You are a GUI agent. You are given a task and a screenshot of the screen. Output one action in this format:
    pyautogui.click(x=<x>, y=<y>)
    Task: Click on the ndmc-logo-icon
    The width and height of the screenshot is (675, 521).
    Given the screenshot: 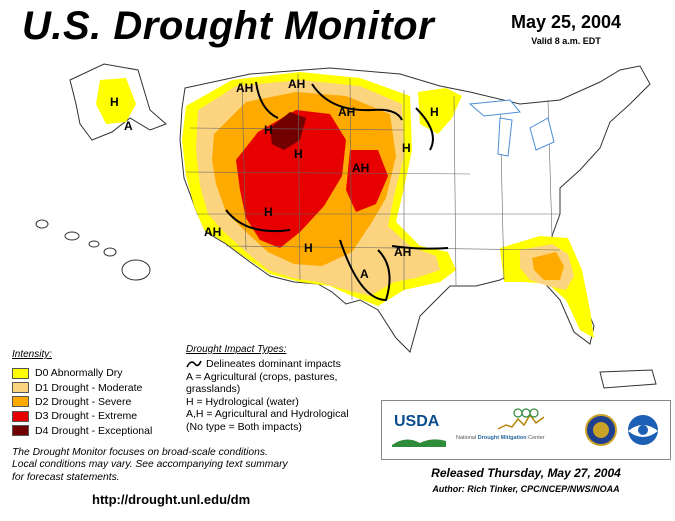 What is the action you would take?
    pyautogui.click(x=521, y=419)
    